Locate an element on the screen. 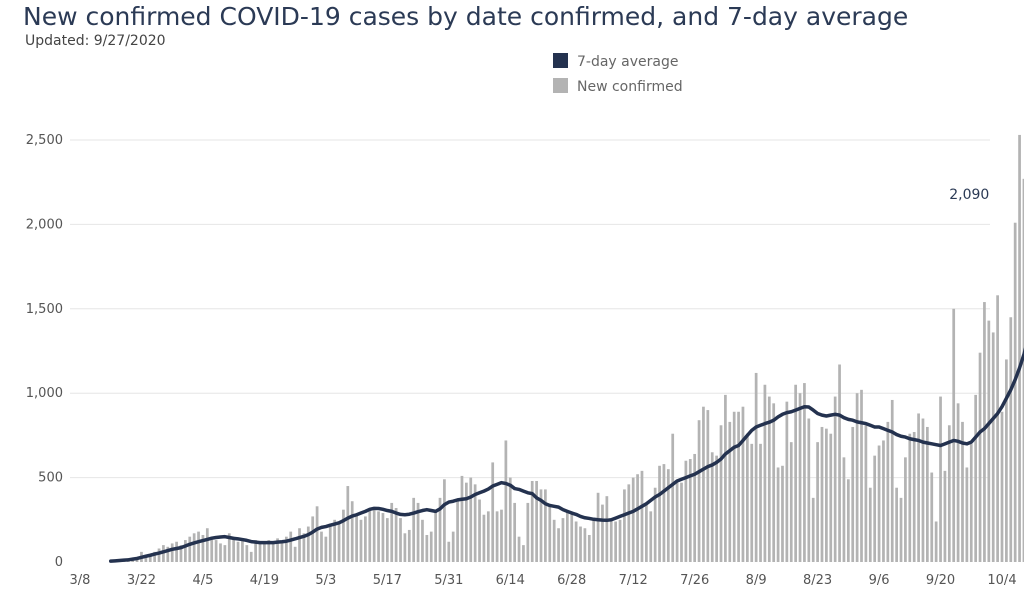 This screenshot has height=592, width=1024. x-tick-label: 3/8 is located at coordinates (80, 580).